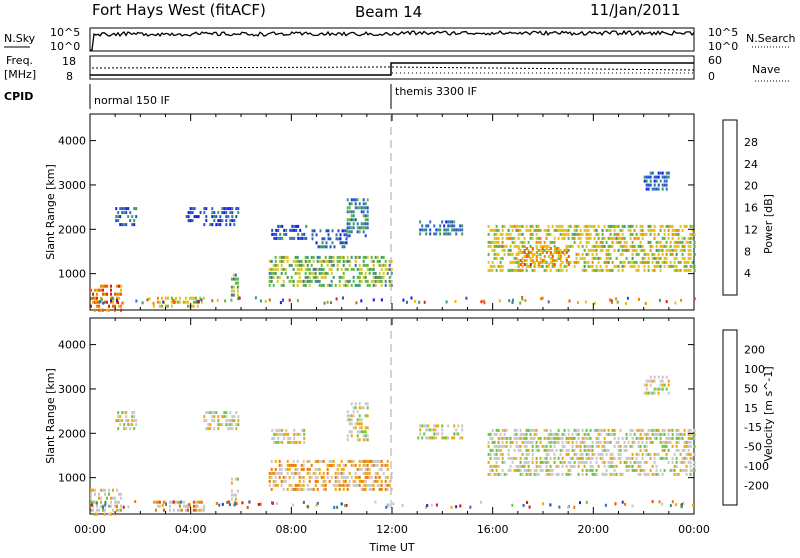 This screenshot has width=800, height=558. Describe the element at coordinates (753, 447) in the screenshot. I see `colorbar-tick-label: -50` at that location.